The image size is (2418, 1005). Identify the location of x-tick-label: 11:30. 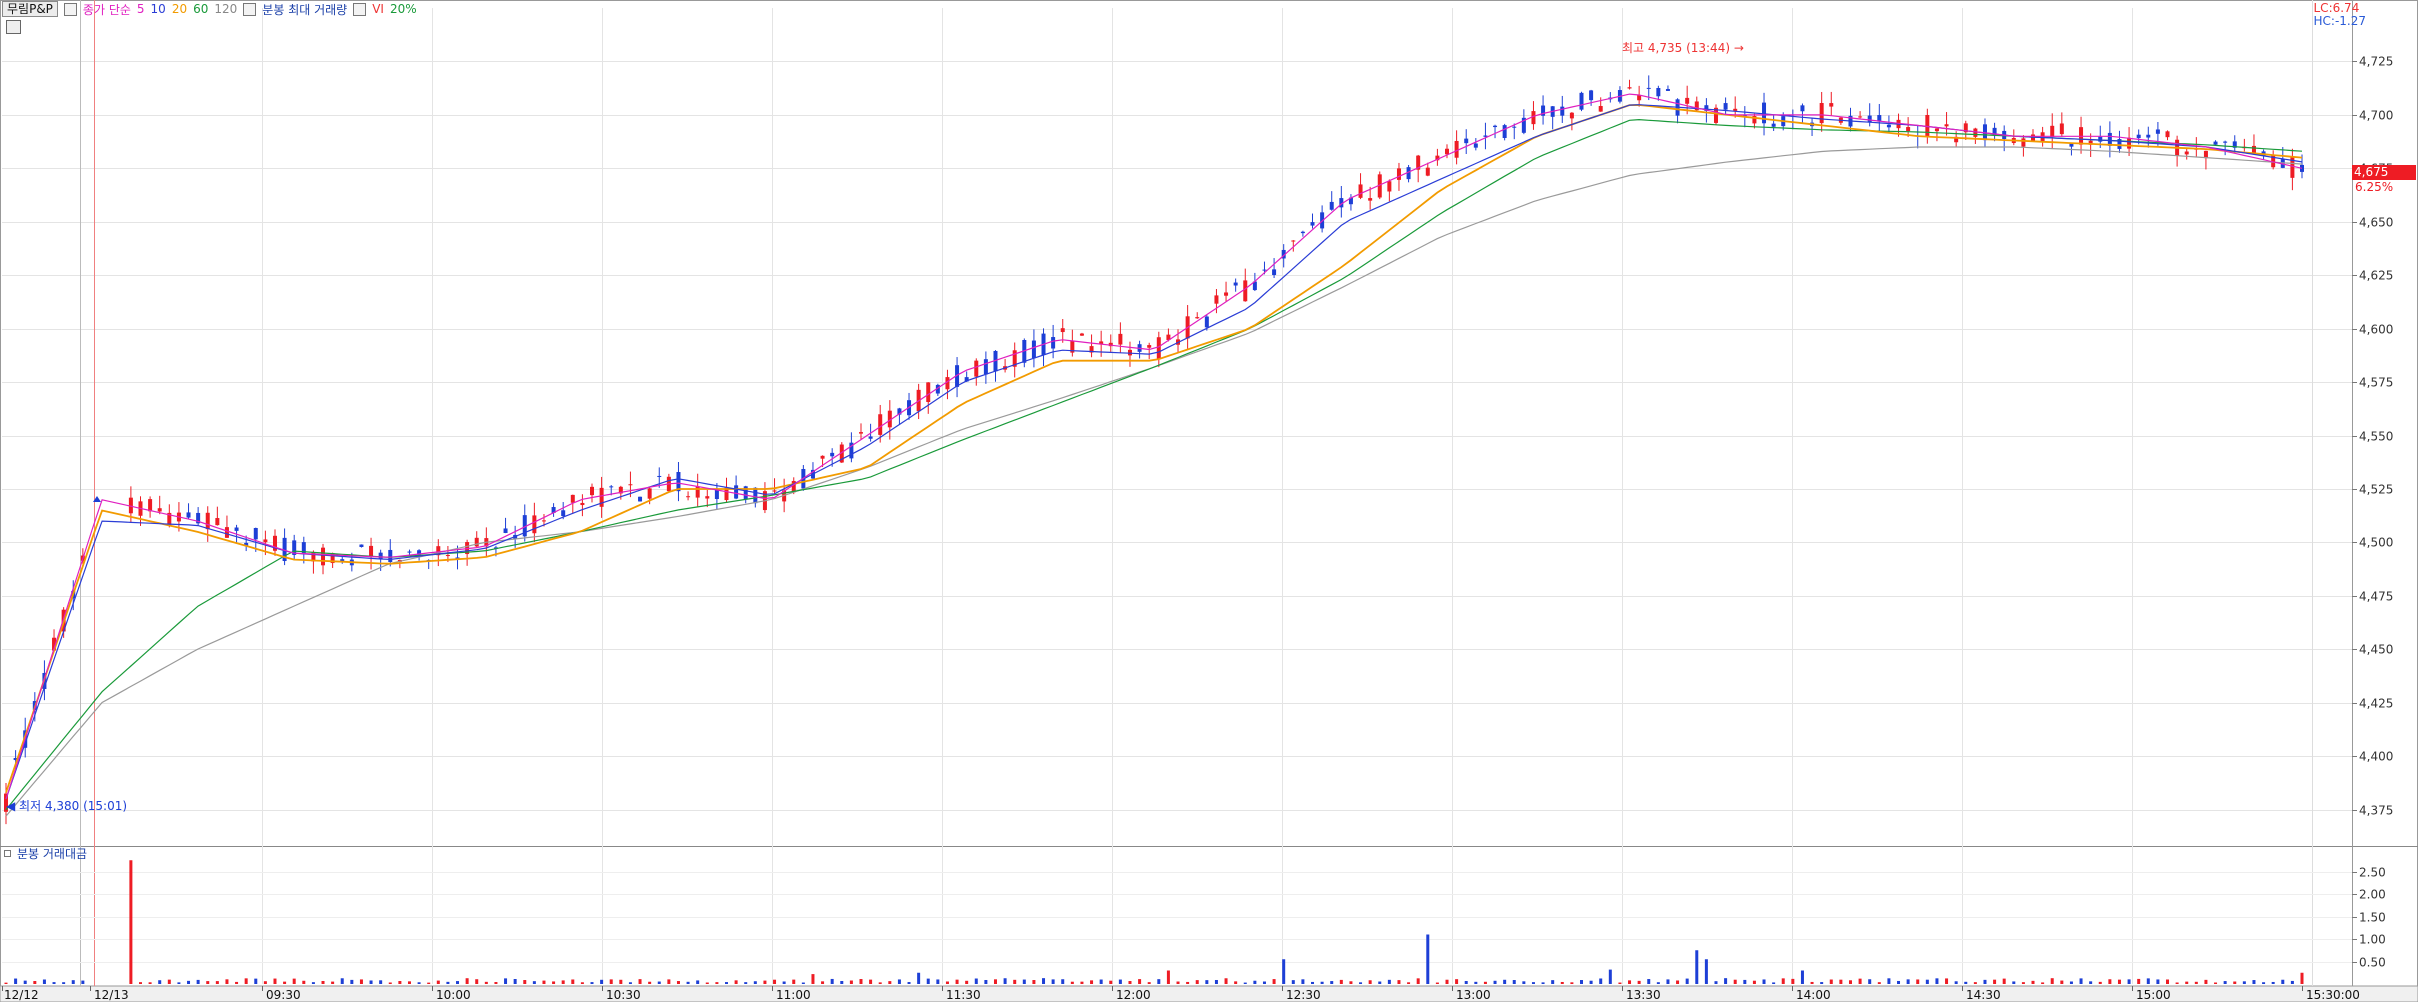
(963, 995).